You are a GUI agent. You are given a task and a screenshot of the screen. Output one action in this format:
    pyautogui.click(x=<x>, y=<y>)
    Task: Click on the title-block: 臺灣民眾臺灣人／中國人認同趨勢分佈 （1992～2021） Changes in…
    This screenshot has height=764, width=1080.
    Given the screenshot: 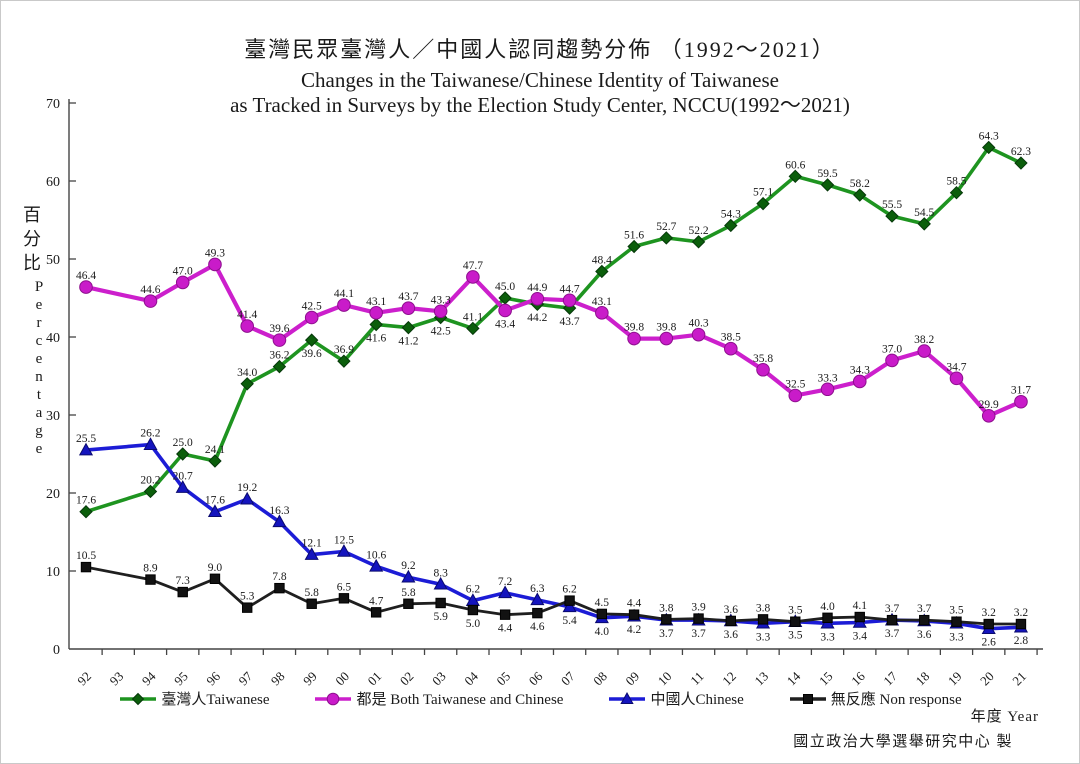 What is the action you would take?
    pyautogui.click(x=540, y=77)
    